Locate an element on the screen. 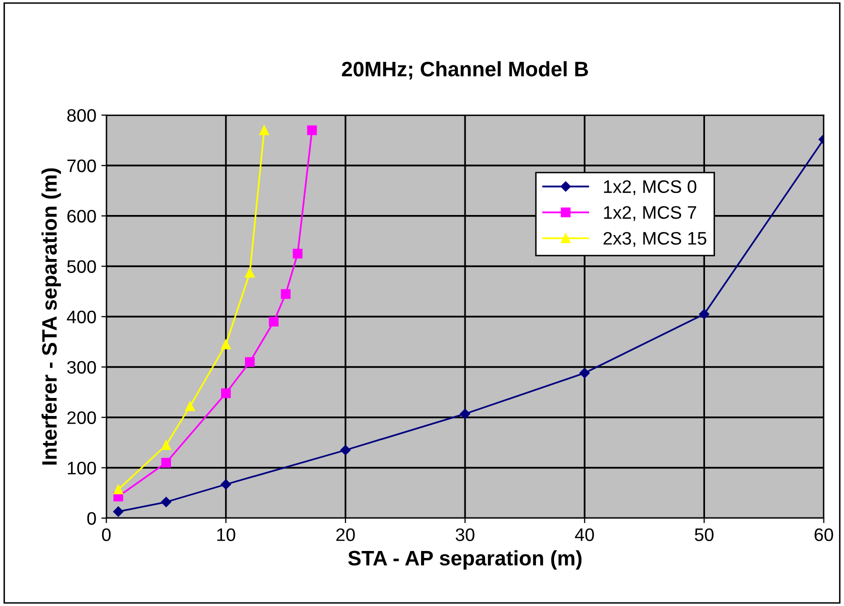 The height and width of the screenshot is (606, 844). x-tick-label: 40 is located at coordinates (584, 535).